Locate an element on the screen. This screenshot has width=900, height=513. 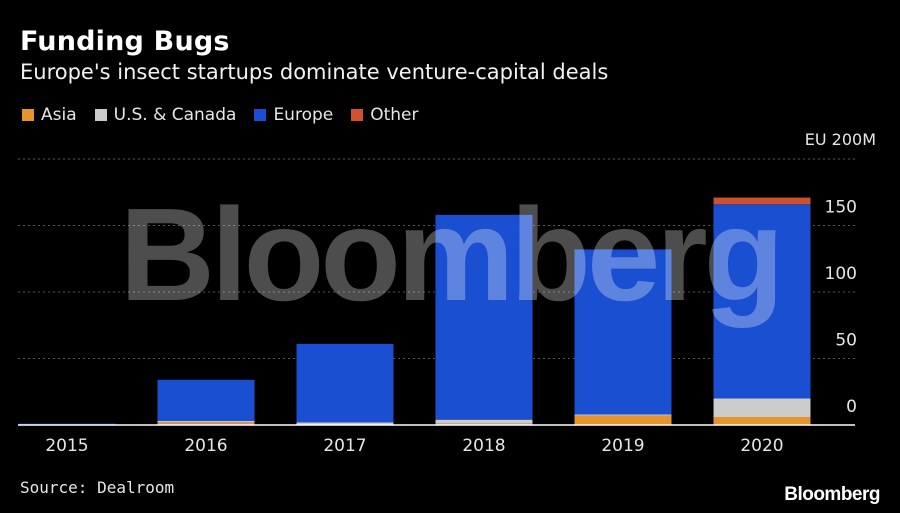
legend-item-other: Other is located at coordinates (385, 115).